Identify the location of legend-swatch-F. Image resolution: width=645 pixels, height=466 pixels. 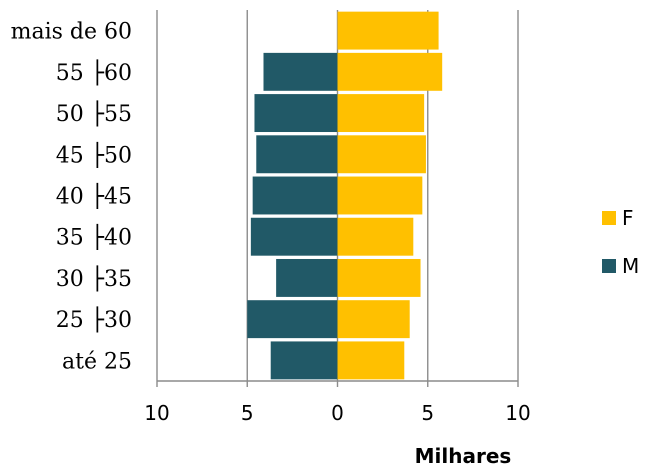
(609, 218).